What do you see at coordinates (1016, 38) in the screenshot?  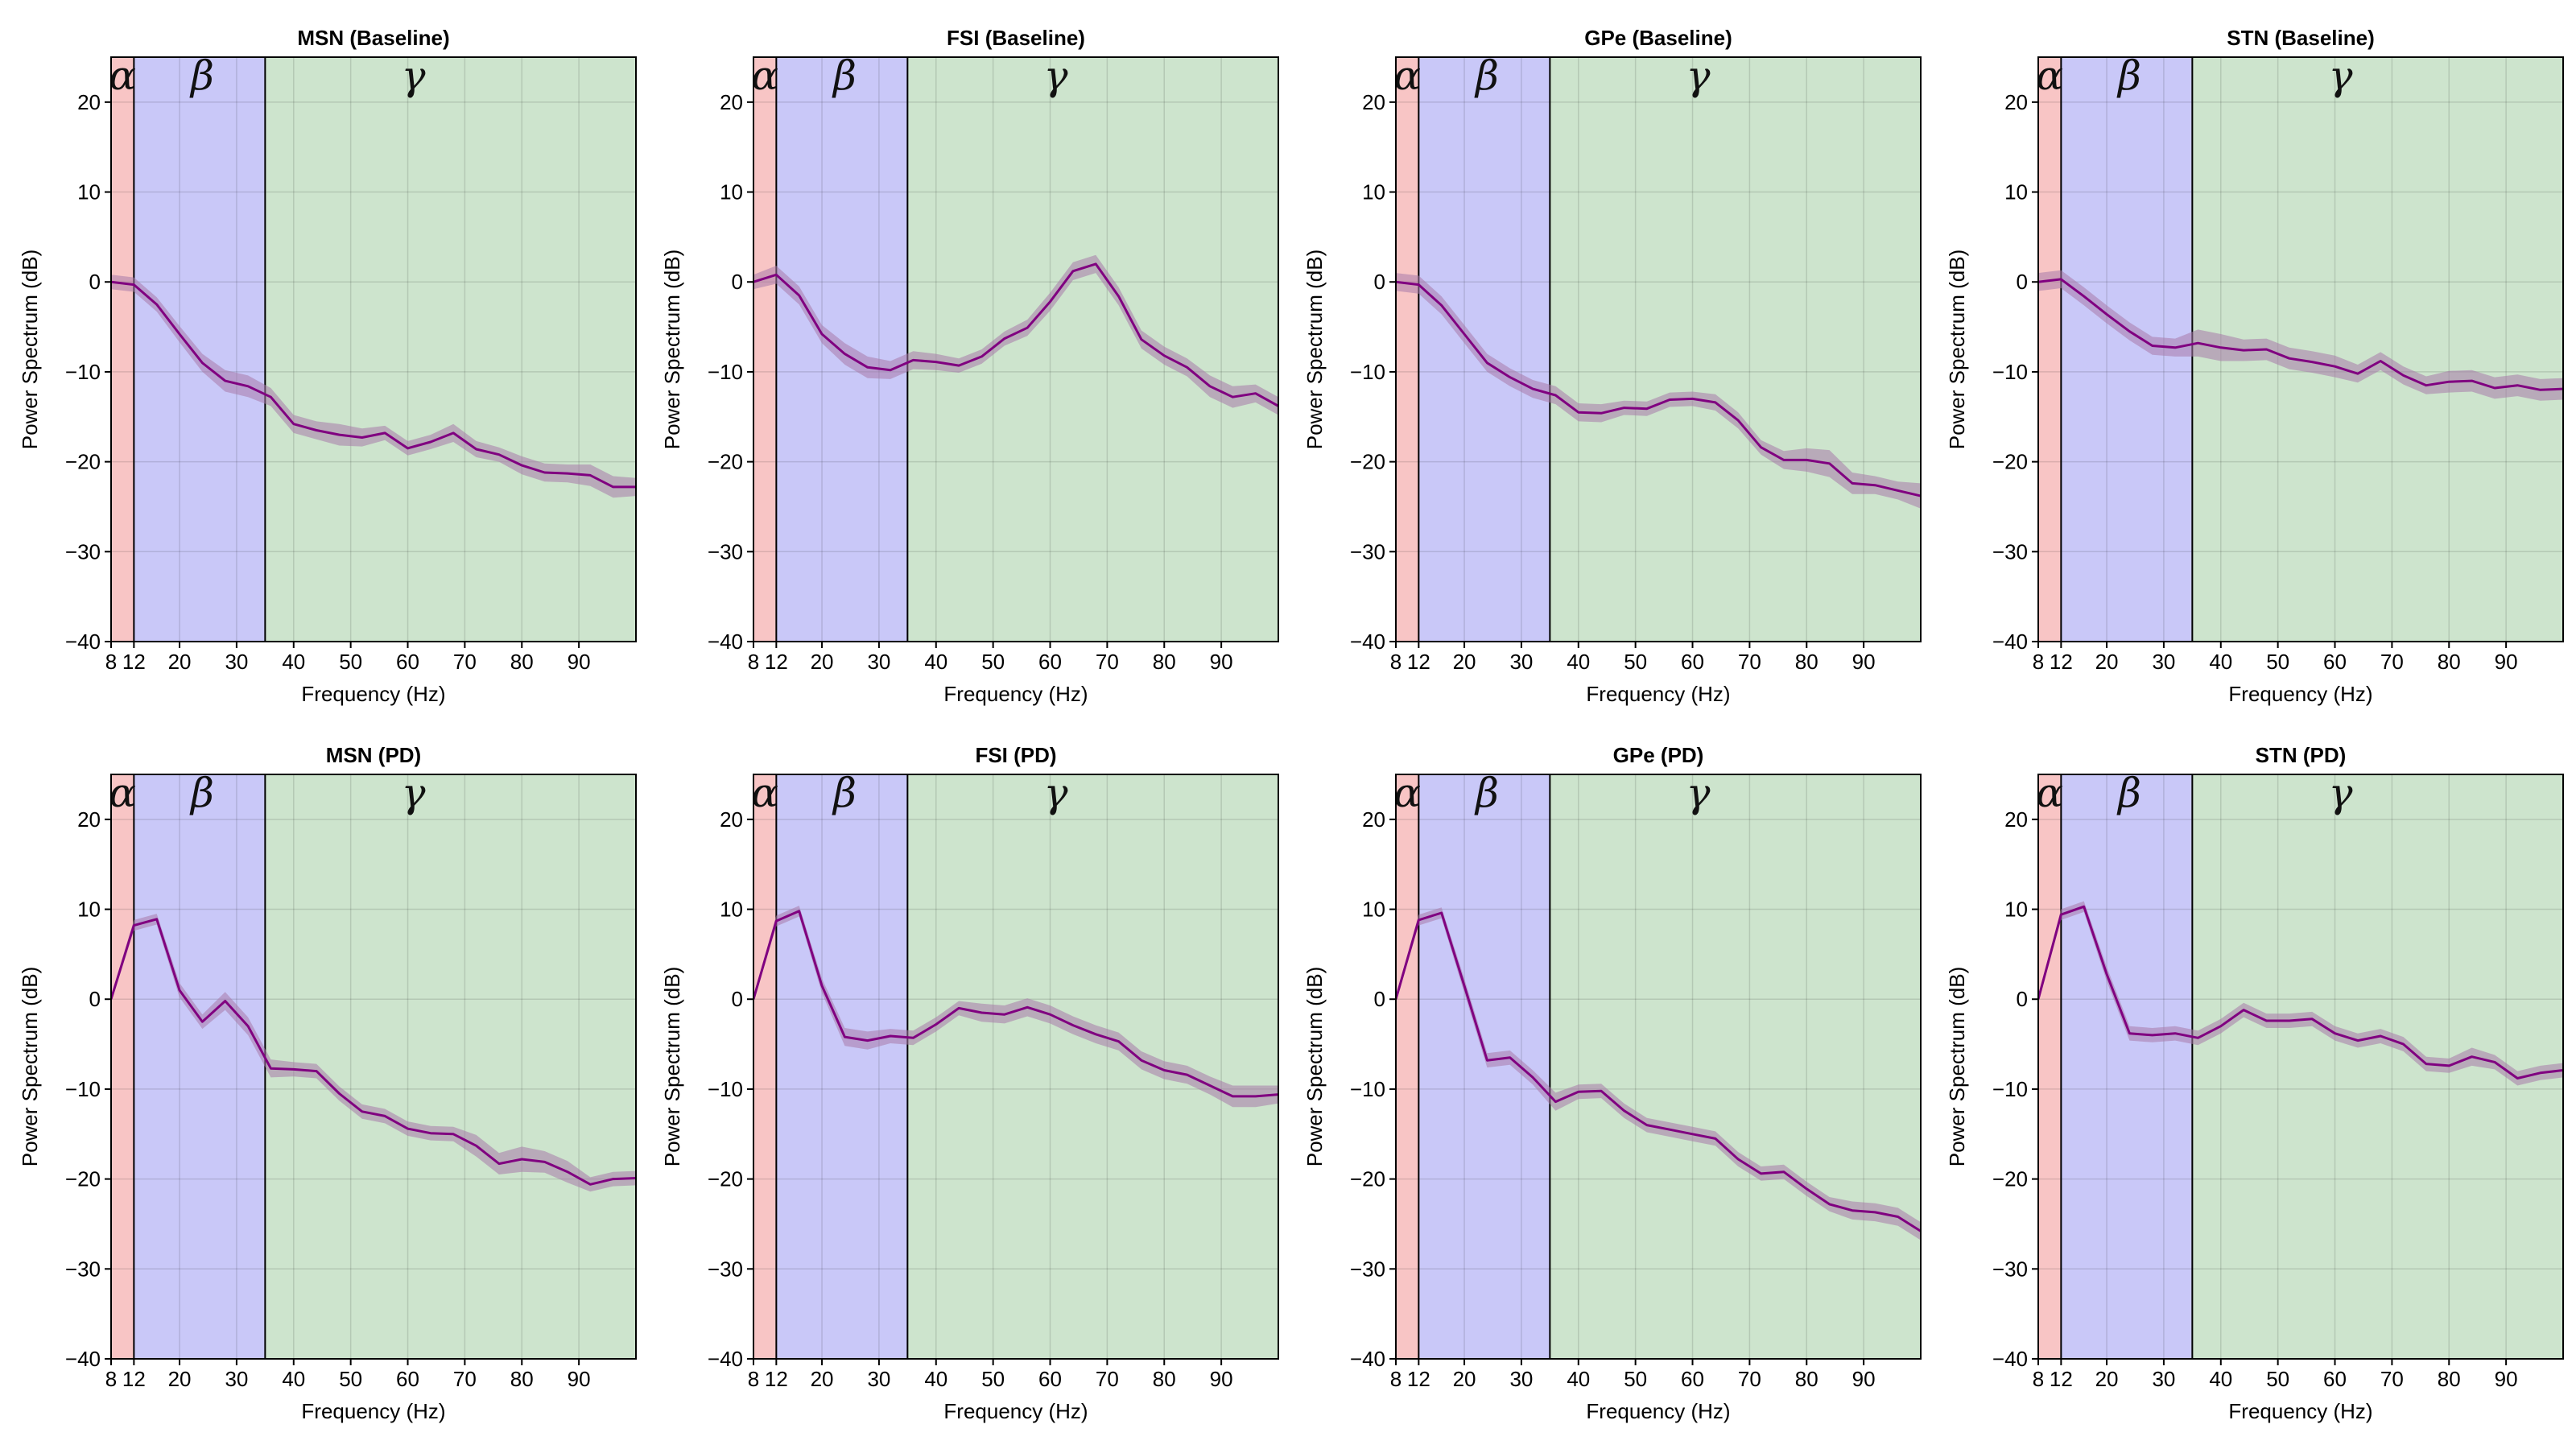 I see `panel-title: FSI (Baseline)` at bounding box center [1016, 38].